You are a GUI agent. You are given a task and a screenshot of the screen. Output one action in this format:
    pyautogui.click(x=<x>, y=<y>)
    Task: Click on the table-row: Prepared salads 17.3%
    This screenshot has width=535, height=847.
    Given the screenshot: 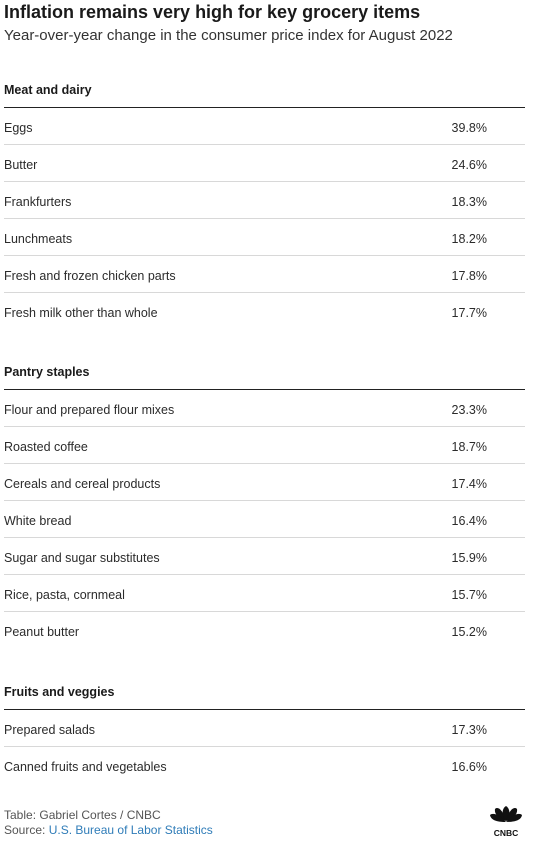 What is the action you would take?
    pyautogui.click(x=264, y=728)
    